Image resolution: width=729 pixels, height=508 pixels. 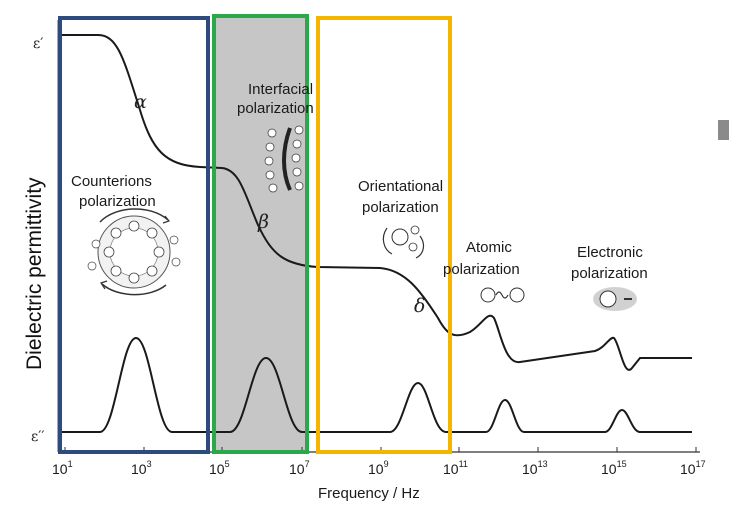 I want to click on atomic-label-line2: polarization, so click(x=481, y=269).